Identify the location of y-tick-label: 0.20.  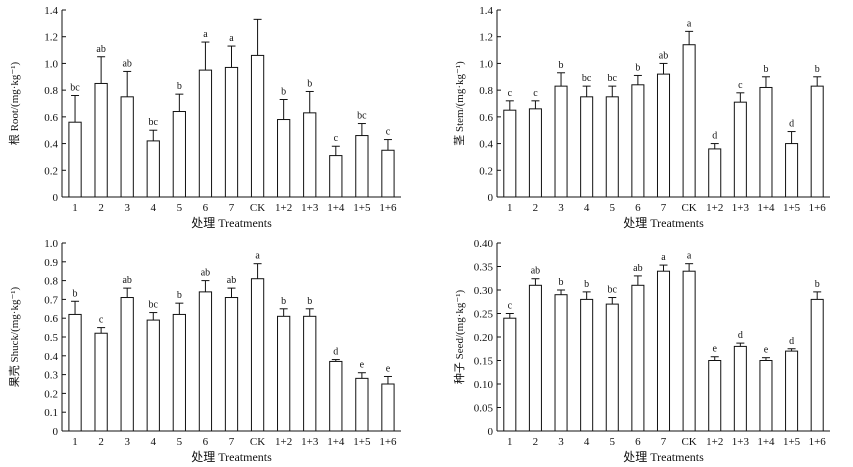
(484, 338).